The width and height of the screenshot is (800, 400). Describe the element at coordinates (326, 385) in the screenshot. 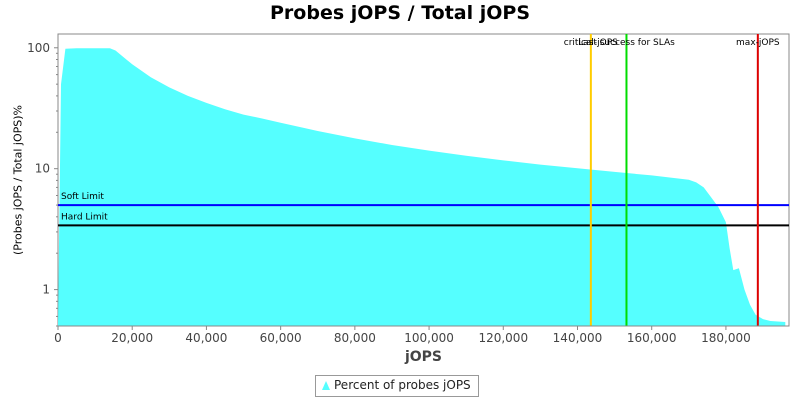

I see `legend-swatch-icon` at that location.